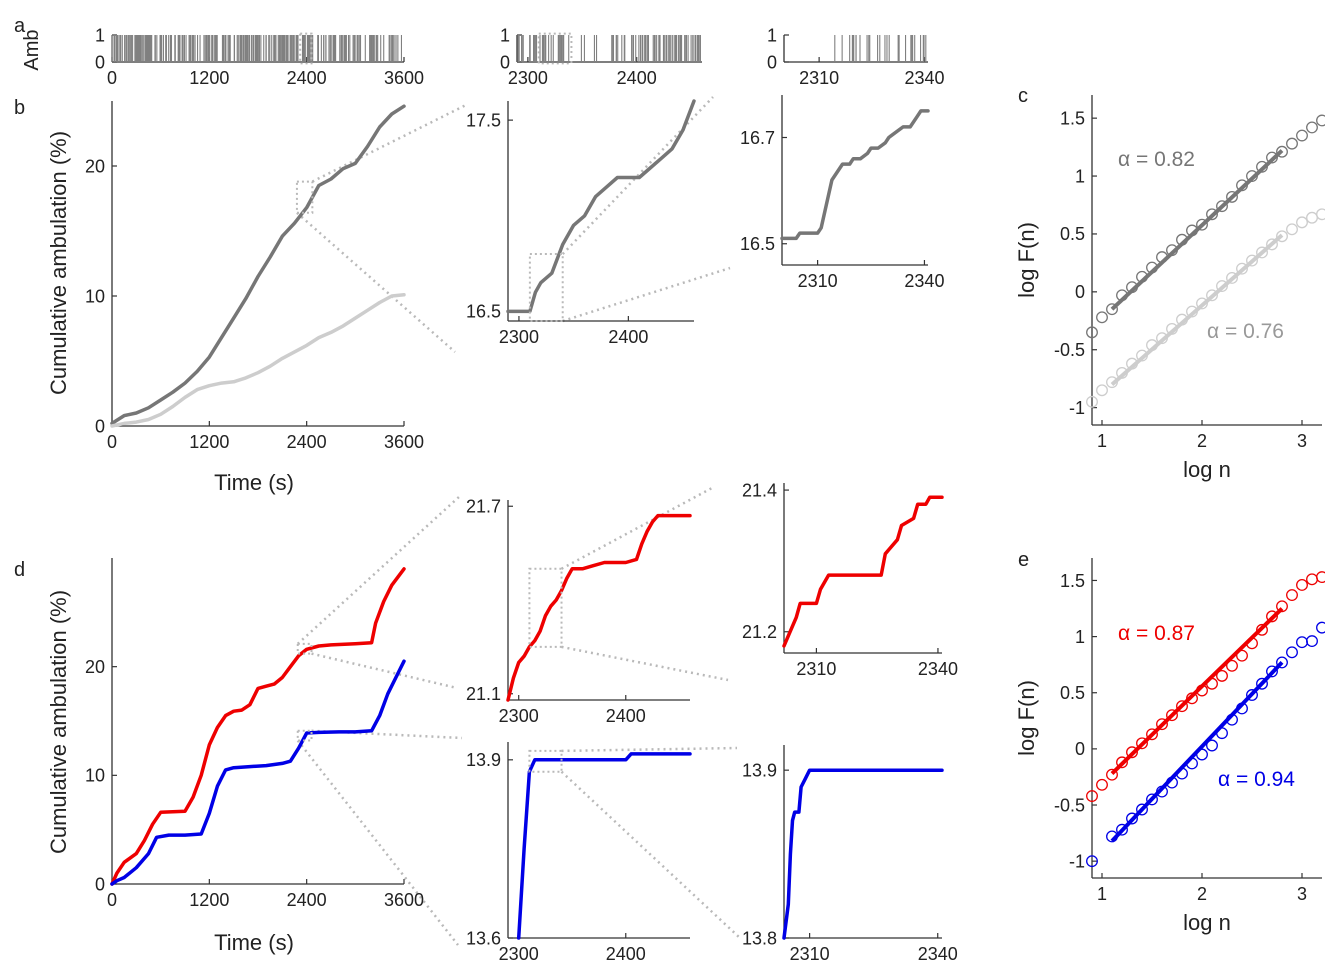  What do you see at coordinates (1156, 159) in the screenshot?
I see `alpha-label: α = 0.82` at bounding box center [1156, 159].